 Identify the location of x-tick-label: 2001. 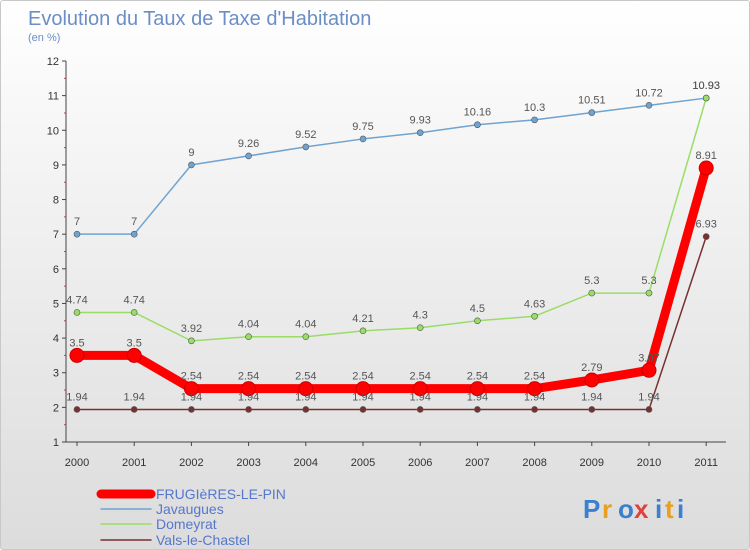
(134, 463).